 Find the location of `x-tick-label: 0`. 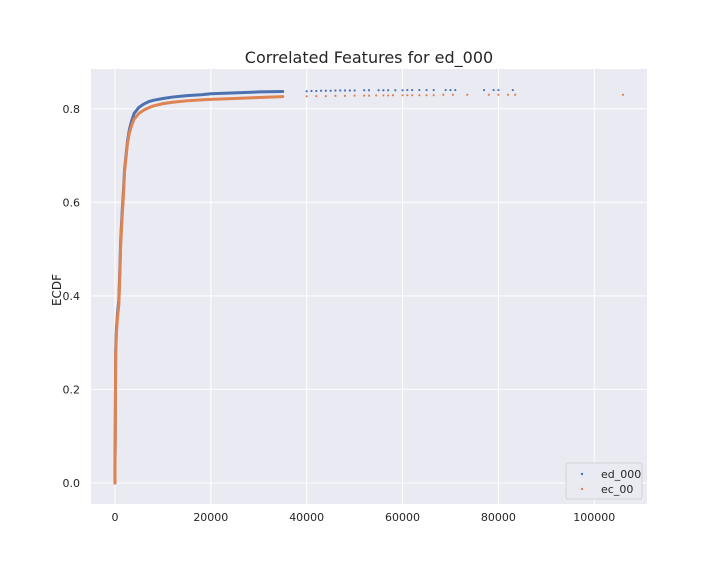

x-tick-label: 0 is located at coordinates (114, 517).